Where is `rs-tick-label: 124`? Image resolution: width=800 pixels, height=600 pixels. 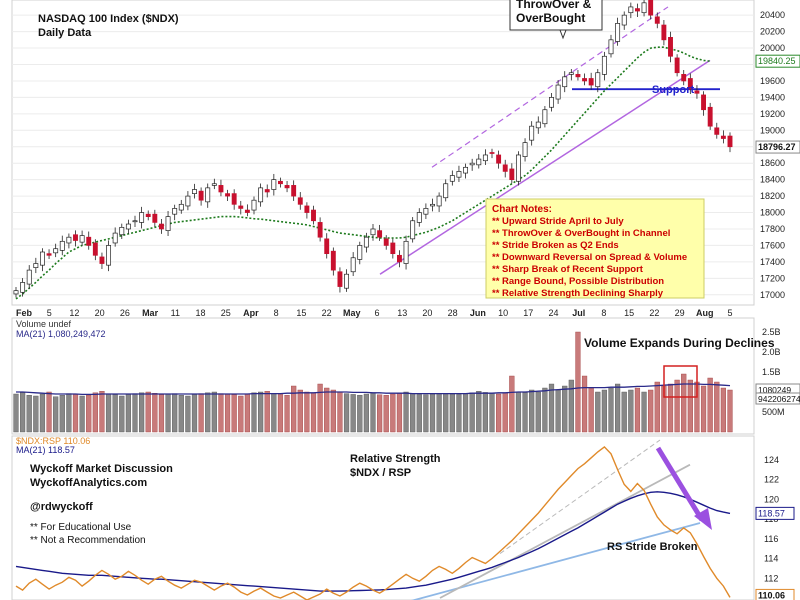
rs-tick-label: 124 is located at coordinates (771, 460).